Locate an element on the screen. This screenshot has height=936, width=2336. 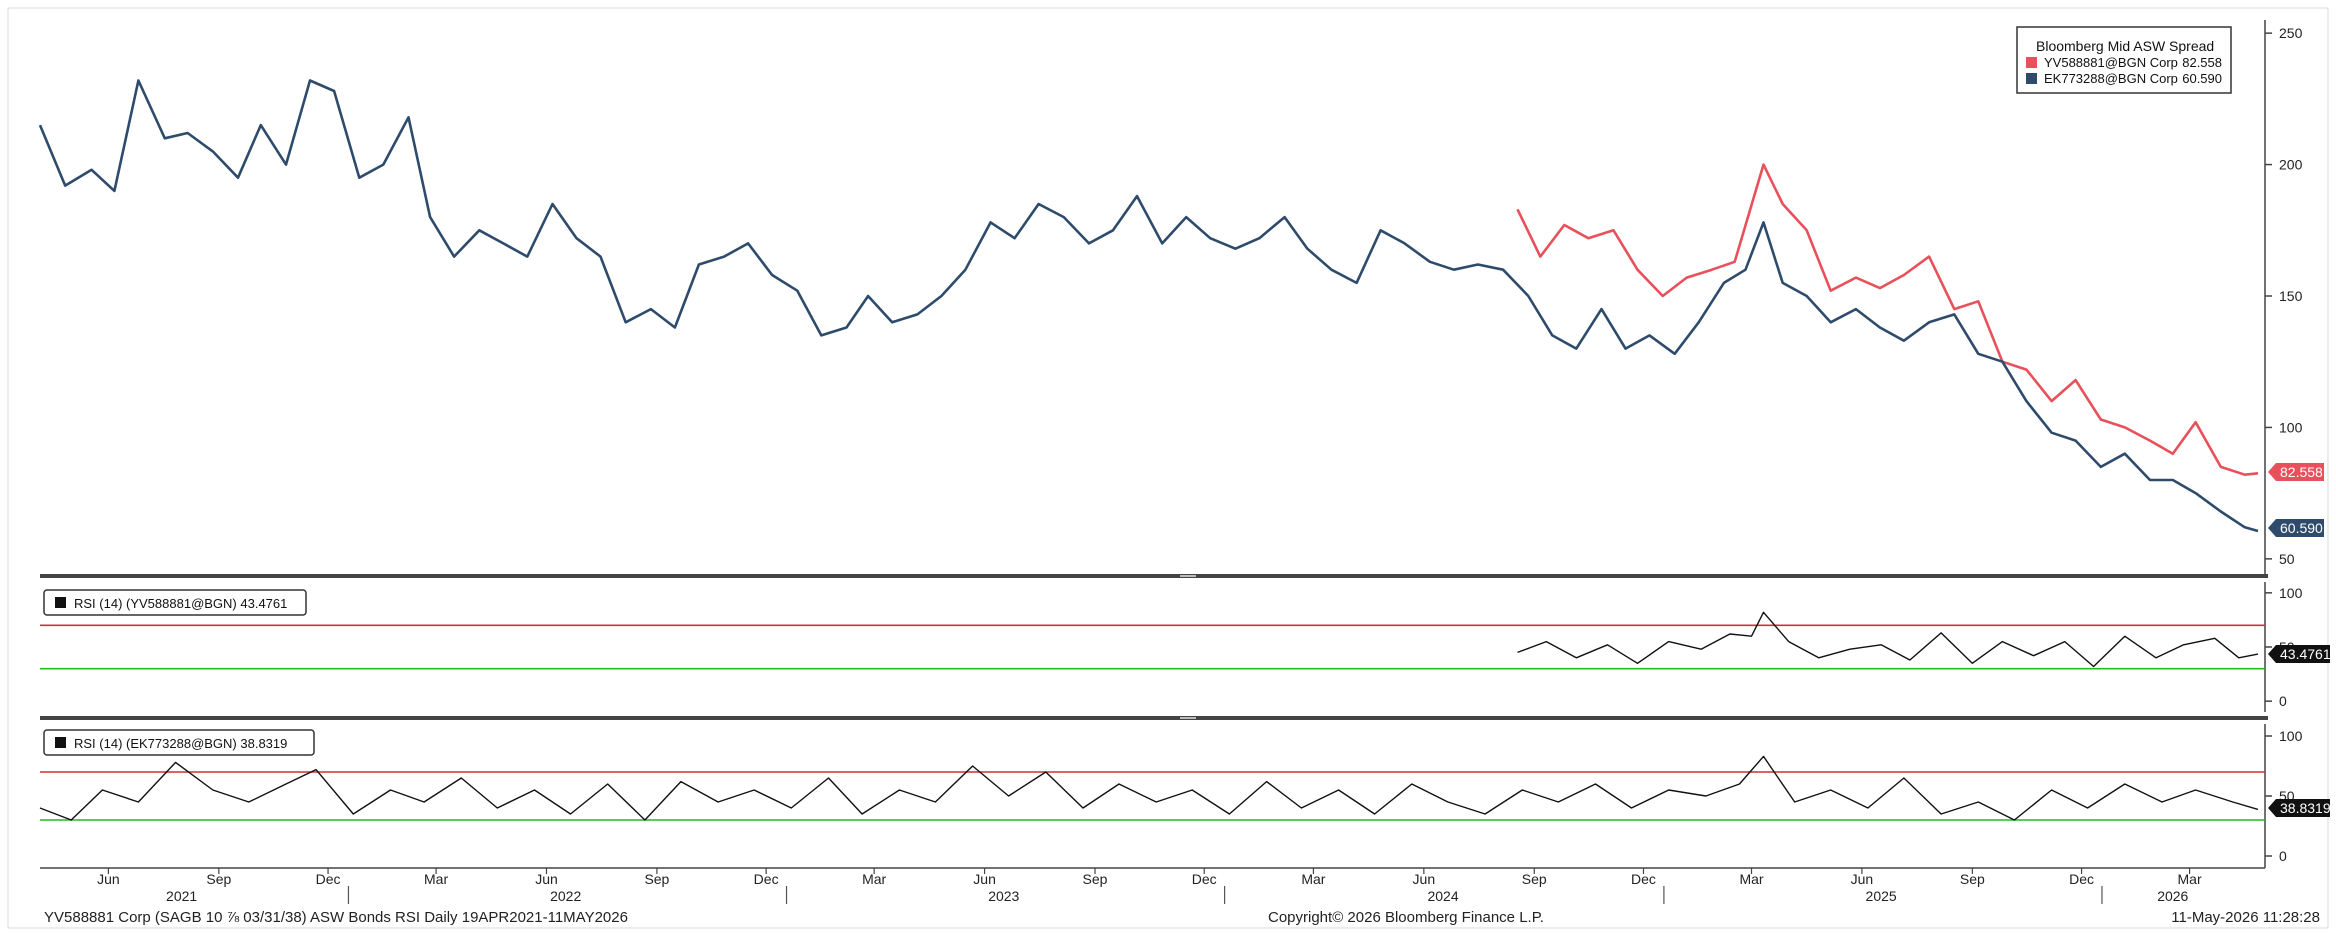
rsi2-swatch is located at coordinates (60, 742).